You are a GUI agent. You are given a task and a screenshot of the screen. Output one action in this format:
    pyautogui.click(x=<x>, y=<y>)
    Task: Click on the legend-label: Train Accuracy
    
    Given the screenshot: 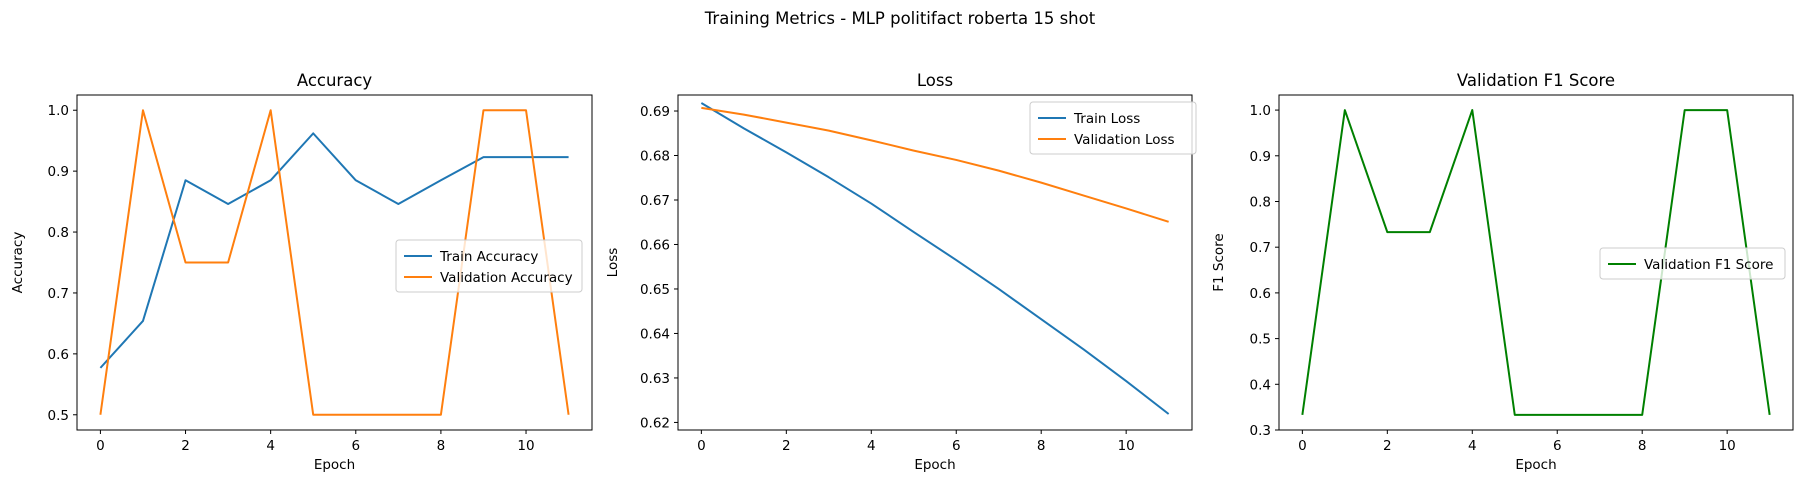 What is the action you would take?
    pyautogui.click(x=488, y=257)
    